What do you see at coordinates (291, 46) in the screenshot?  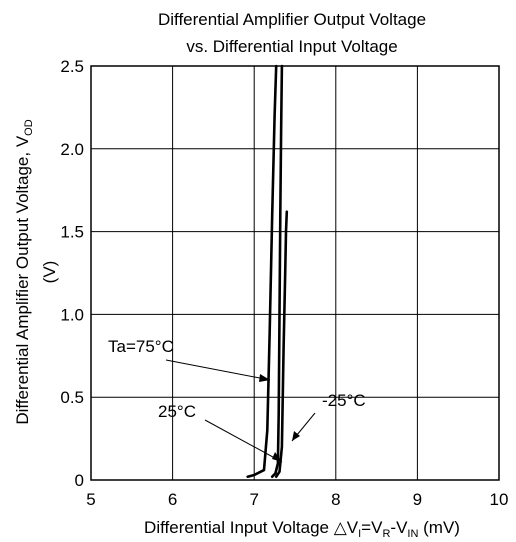 I see `chart-subtitle: vs. Differential Input Voltage` at bounding box center [291, 46].